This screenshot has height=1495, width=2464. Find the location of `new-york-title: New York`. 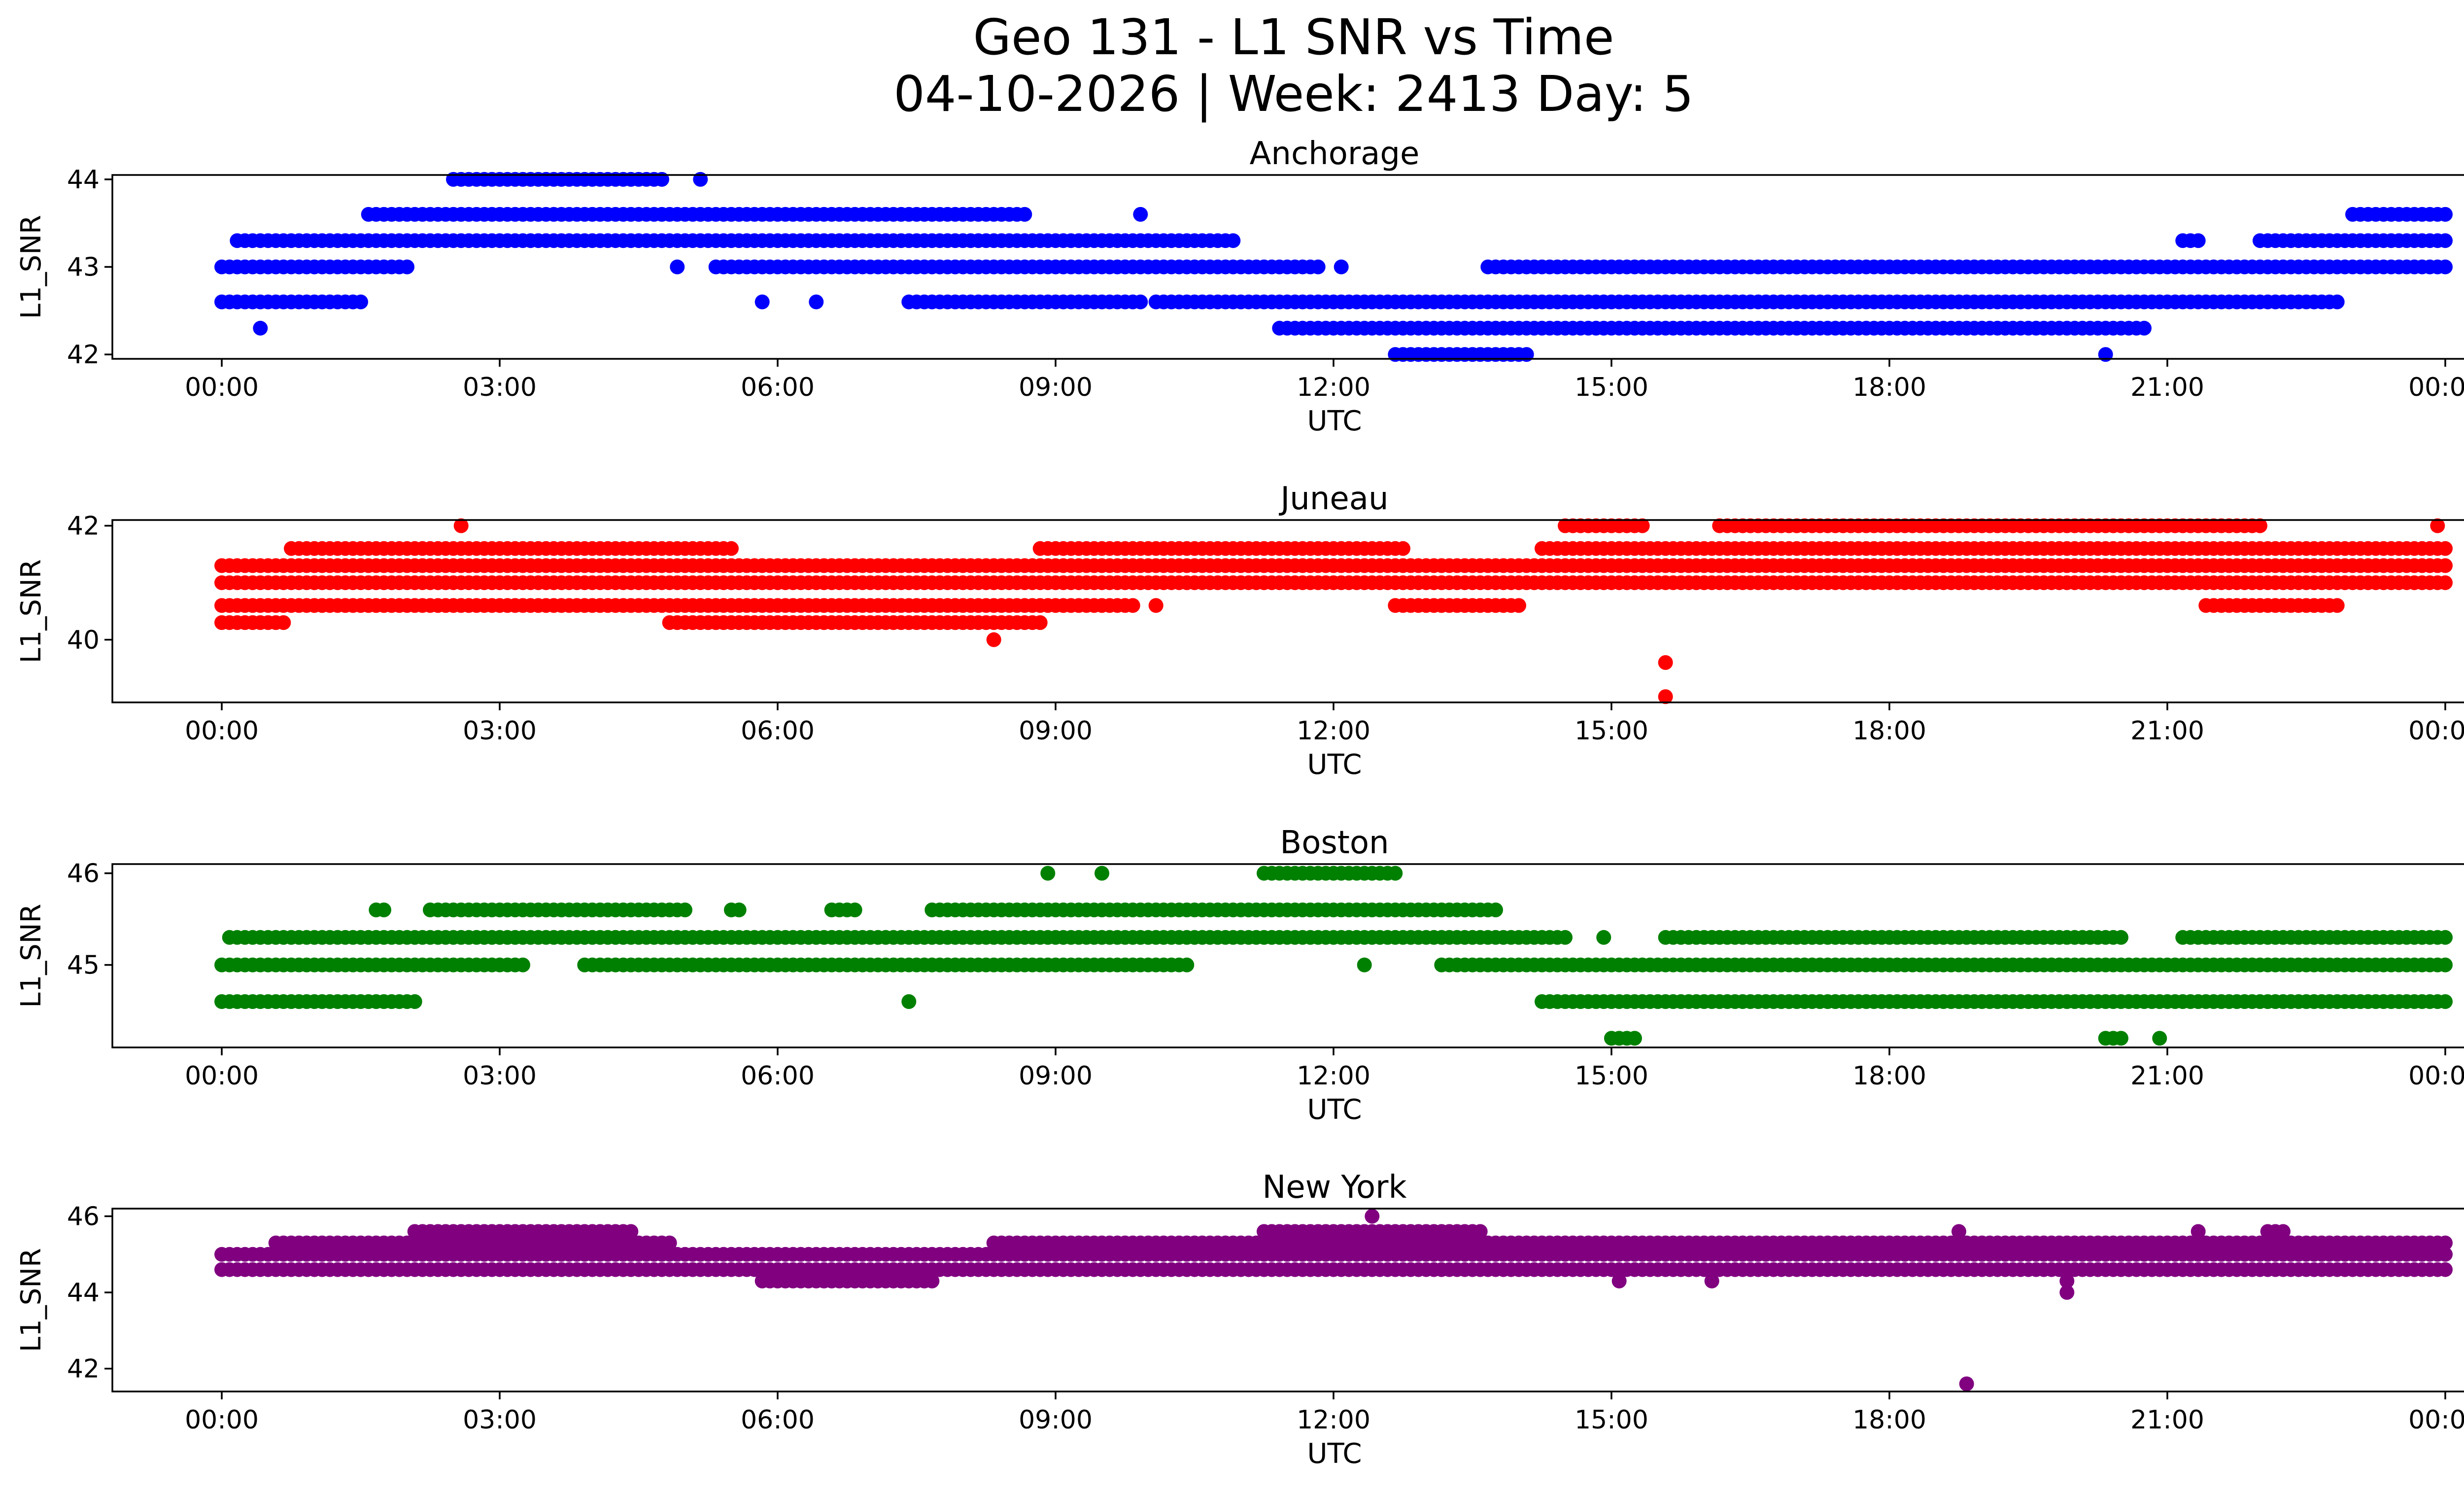

new-york-title: New York is located at coordinates (1334, 1187).